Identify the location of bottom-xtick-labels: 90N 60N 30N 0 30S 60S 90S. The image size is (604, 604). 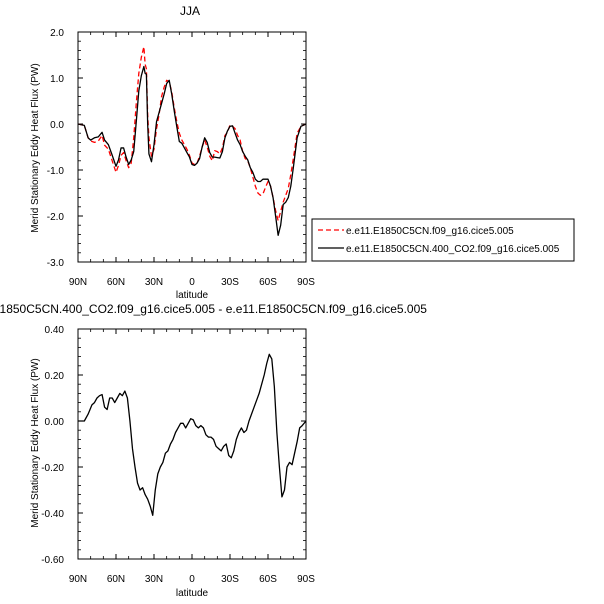
(192, 579).